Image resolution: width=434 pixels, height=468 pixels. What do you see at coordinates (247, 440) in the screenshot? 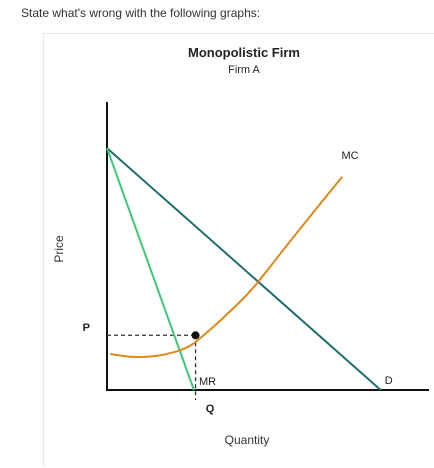
I see `x-axis-label: Quantity` at bounding box center [247, 440].